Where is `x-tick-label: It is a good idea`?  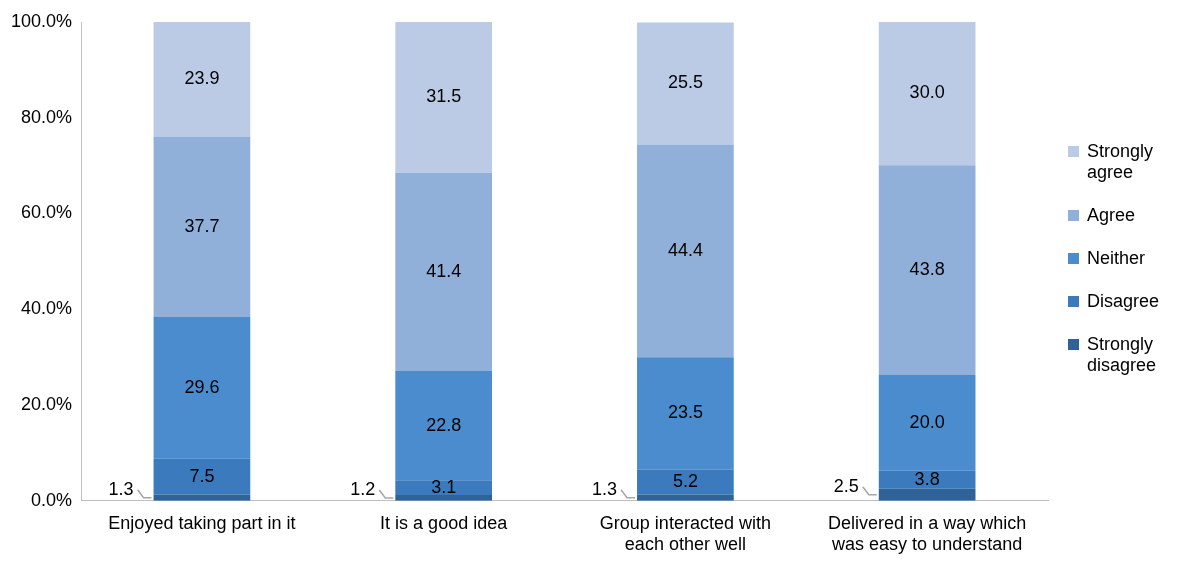 x-tick-label: It is a good idea is located at coordinates (444, 522).